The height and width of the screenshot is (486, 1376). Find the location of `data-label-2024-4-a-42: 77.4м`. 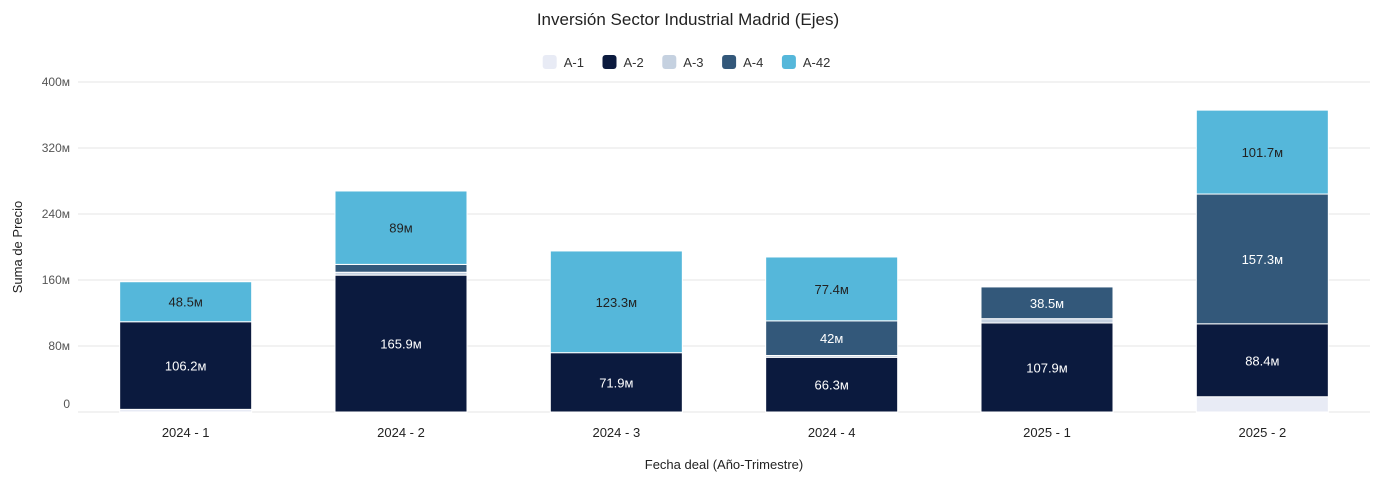

data-label-2024-4-a-42: 77.4м is located at coordinates (832, 289).